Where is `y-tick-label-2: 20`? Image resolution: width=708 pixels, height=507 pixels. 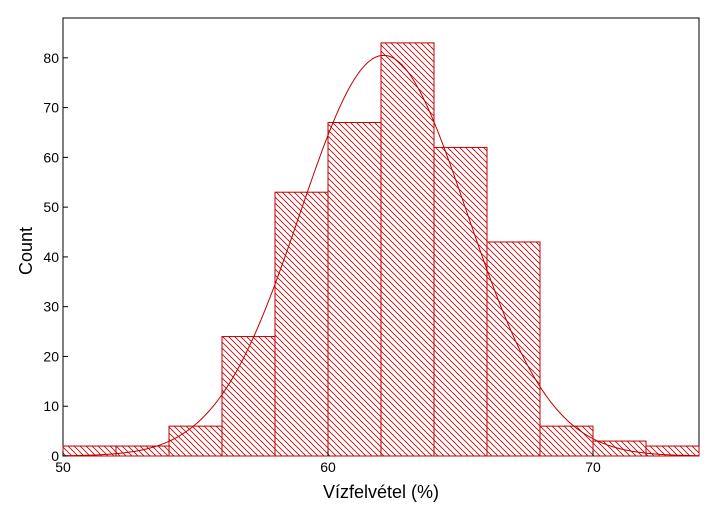
y-tick-label-2: 20 is located at coordinates (51, 356).